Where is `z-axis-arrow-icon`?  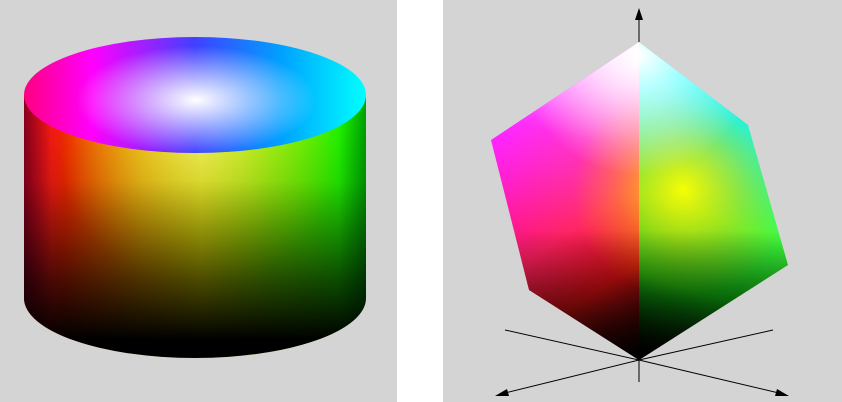
z-axis-arrow-icon is located at coordinates (639, 14).